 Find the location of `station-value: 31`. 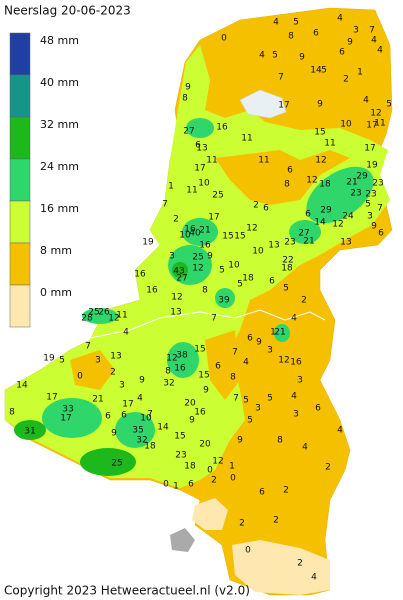

station-value: 31 is located at coordinates (29, 432).